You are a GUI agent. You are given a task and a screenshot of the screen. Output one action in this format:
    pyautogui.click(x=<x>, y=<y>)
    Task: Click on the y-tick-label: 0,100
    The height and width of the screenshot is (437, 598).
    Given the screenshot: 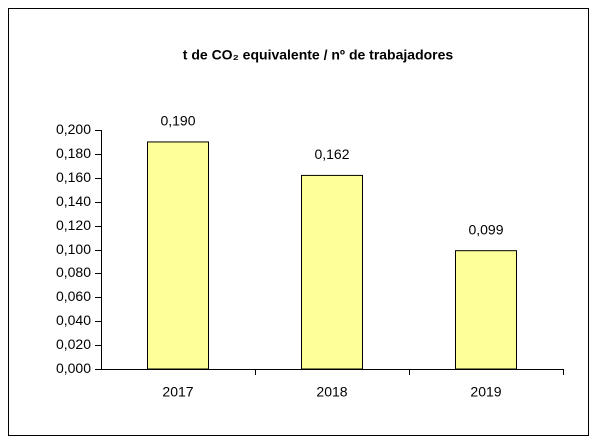 What is the action you would take?
    pyautogui.click(x=73, y=249)
    